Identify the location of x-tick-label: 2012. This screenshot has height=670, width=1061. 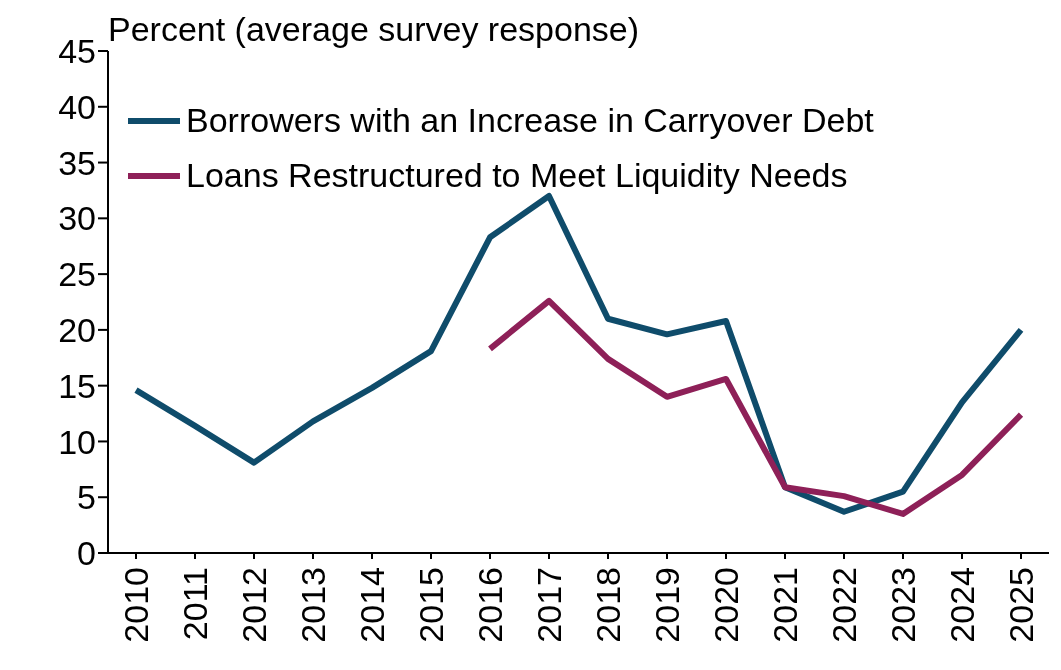
(254, 605).